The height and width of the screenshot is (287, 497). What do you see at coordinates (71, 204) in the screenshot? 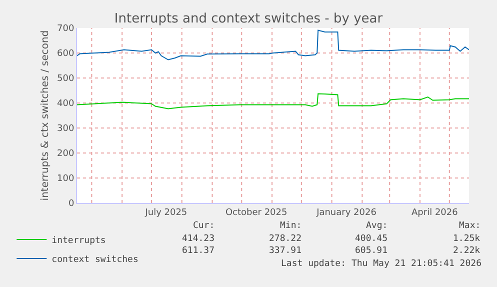
I see `y-tick-label: 0` at bounding box center [71, 204].